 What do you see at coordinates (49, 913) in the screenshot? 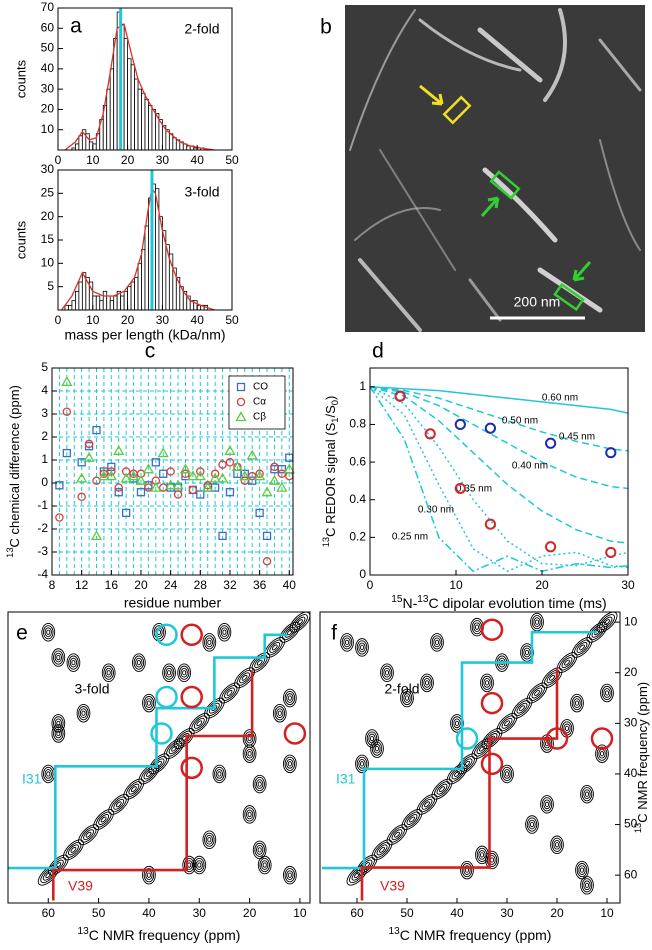
I see `x-tick-label: 60` at bounding box center [49, 913].